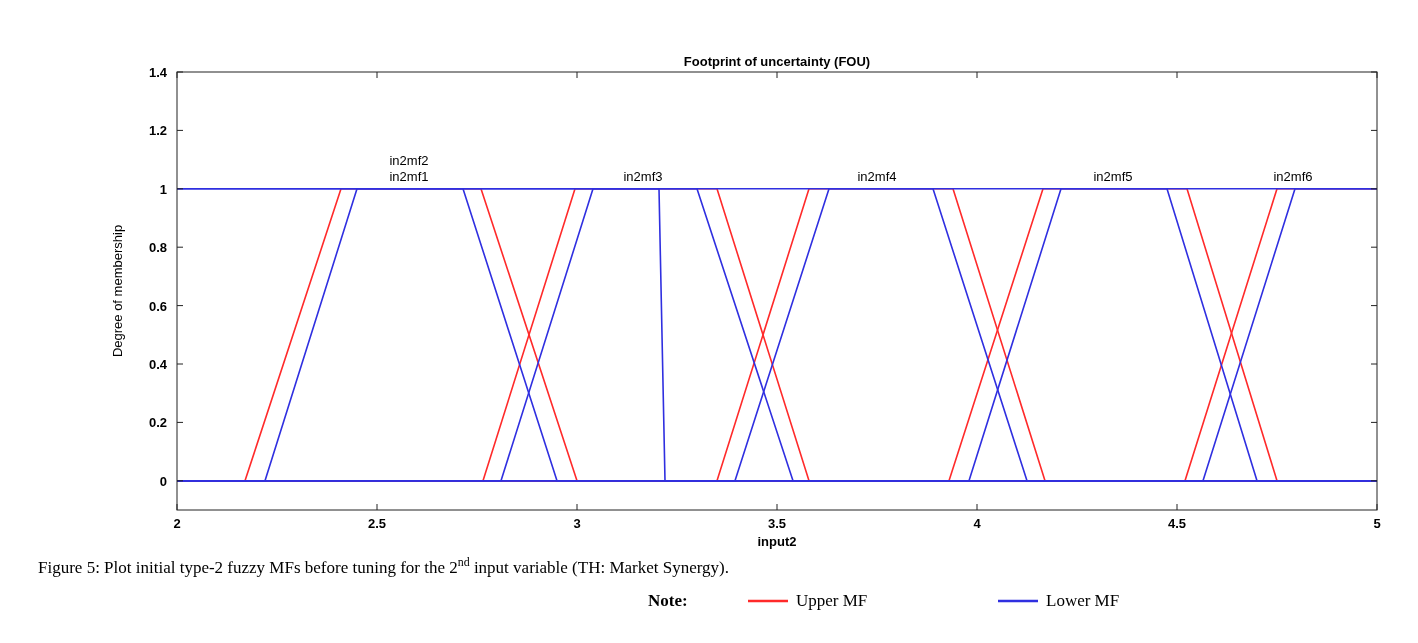 The width and height of the screenshot is (1418, 643). Describe the element at coordinates (577, 523) in the screenshot. I see `x-tick-label: 3` at that location.